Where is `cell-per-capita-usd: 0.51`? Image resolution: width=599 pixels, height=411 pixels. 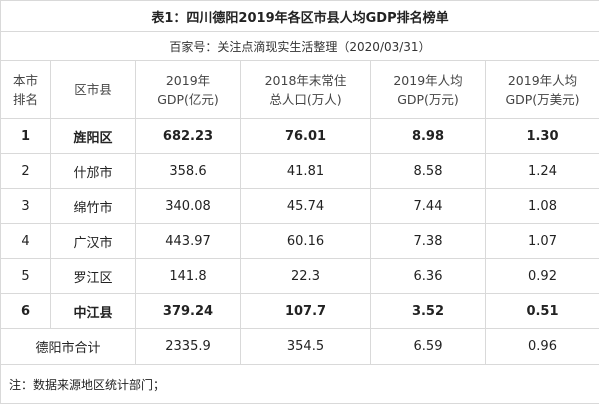
cell-per-capita-usd: 0.51 is located at coordinates (542, 311).